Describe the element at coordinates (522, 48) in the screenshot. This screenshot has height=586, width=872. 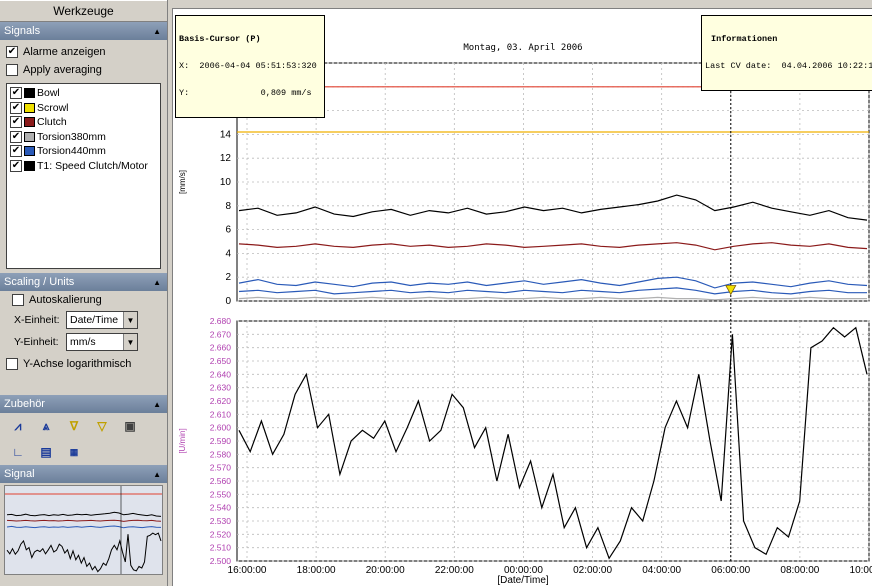
I see `chart-title: Montag, 03. April 2006` at that location.